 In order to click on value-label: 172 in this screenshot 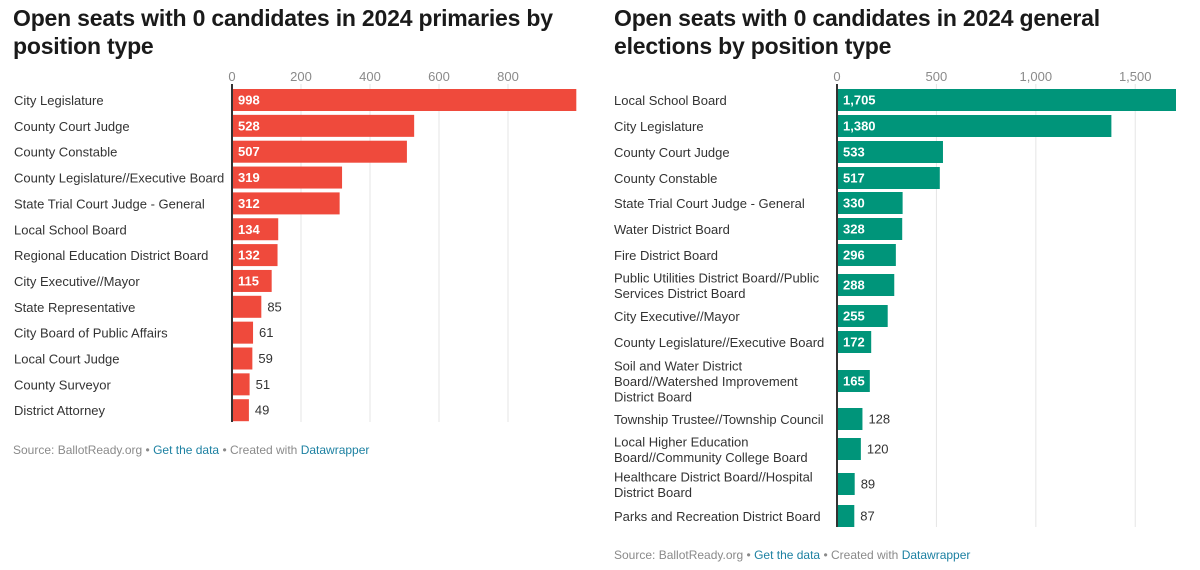, I will do `click(854, 342)`.